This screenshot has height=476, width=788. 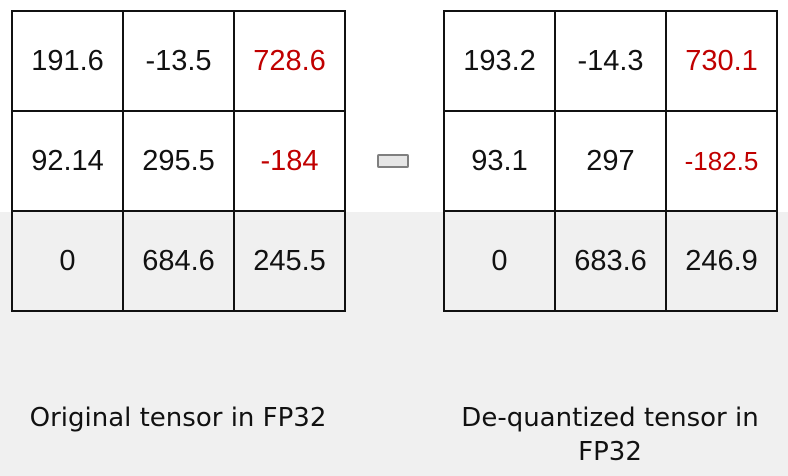 What do you see at coordinates (610, 452) in the screenshot?
I see `caption-line: FP32` at bounding box center [610, 452].